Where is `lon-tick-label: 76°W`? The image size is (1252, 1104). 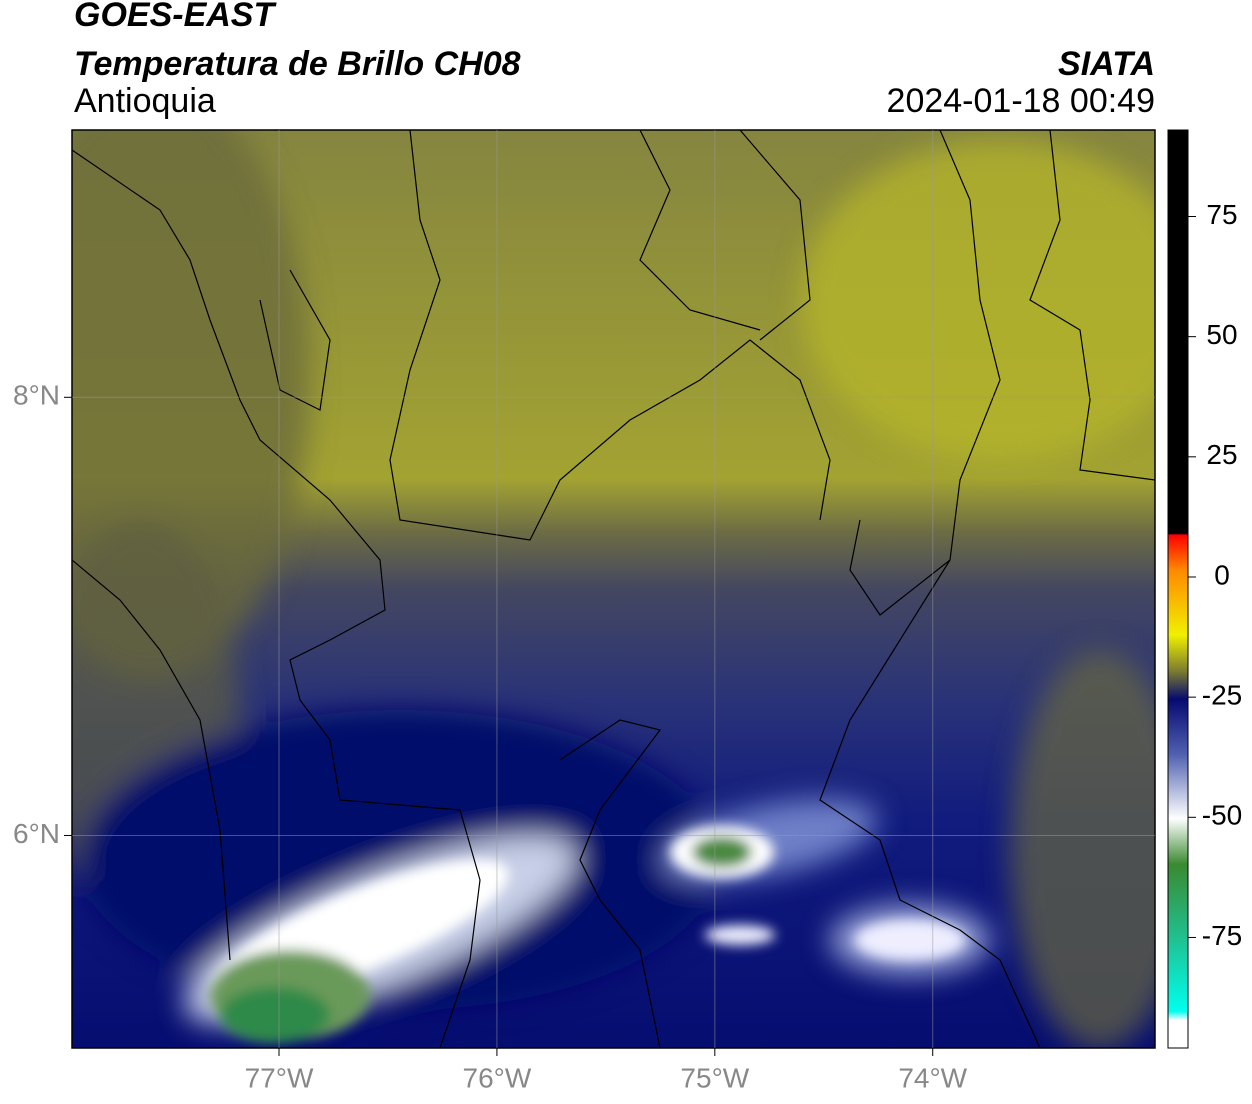
lon-tick-label: 76°W is located at coordinates (497, 1077).